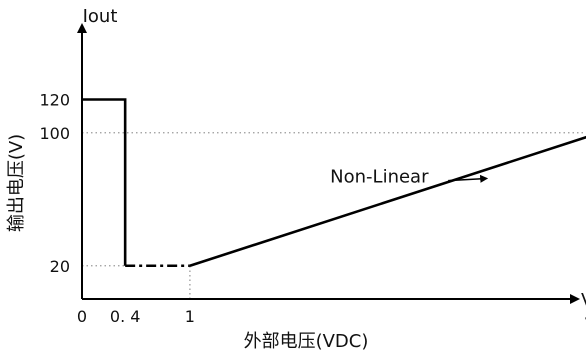 The height and width of the screenshot is (356, 586). What do you see at coordinates (379, 177) in the screenshot?
I see `annotation-label: Non-Linear` at bounding box center [379, 177].